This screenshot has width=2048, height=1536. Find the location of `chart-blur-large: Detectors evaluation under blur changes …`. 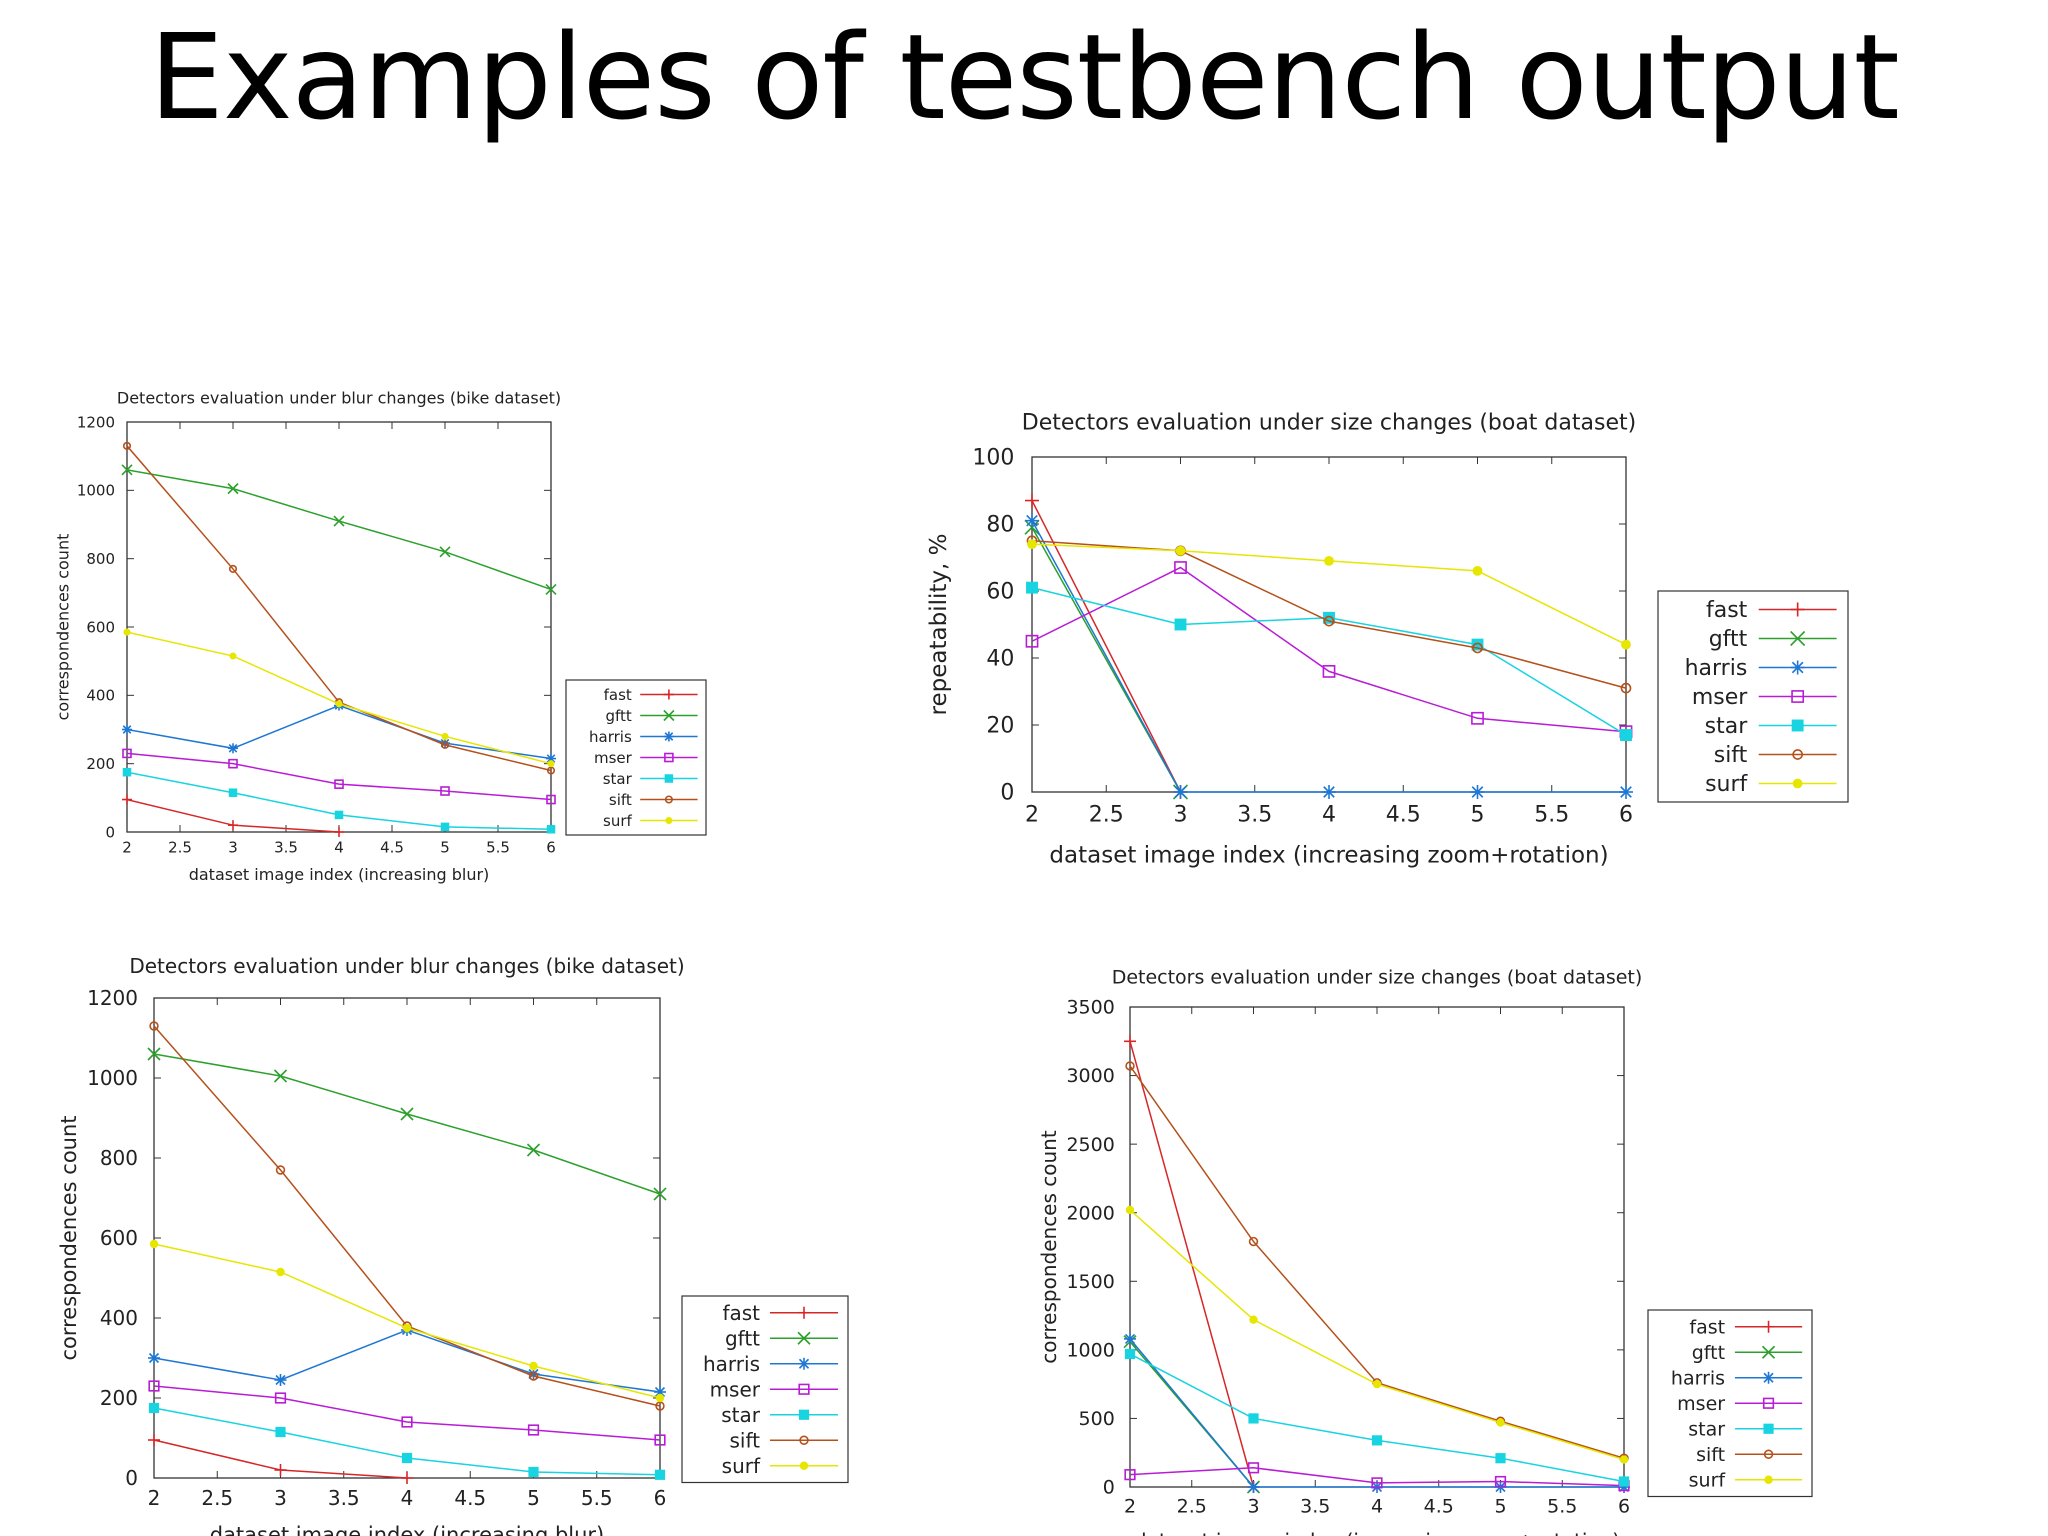

chart-blur-large: Detectors evaluation under blur changes … is located at coordinates (453, 1245).